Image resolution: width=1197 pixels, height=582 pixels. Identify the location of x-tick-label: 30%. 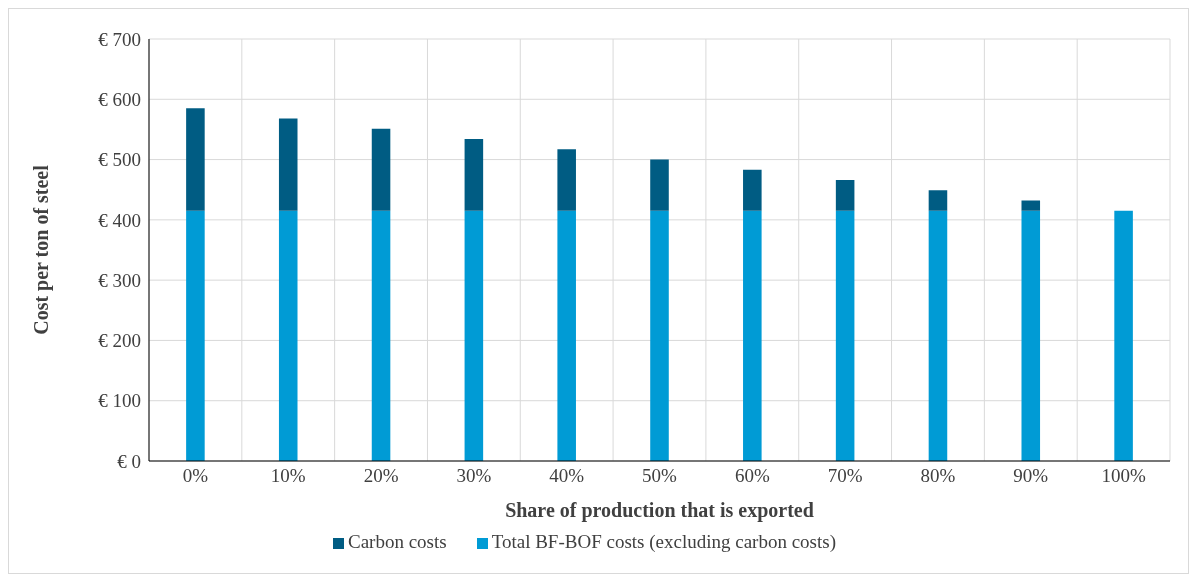
(474, 476).